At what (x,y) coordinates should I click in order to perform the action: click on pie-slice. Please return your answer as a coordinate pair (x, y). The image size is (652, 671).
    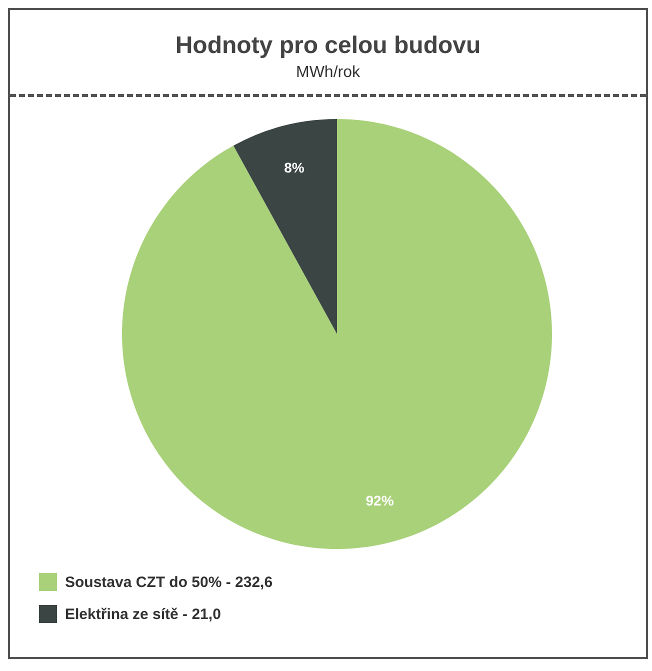
    Looking at the image, I should click on (285, 226).